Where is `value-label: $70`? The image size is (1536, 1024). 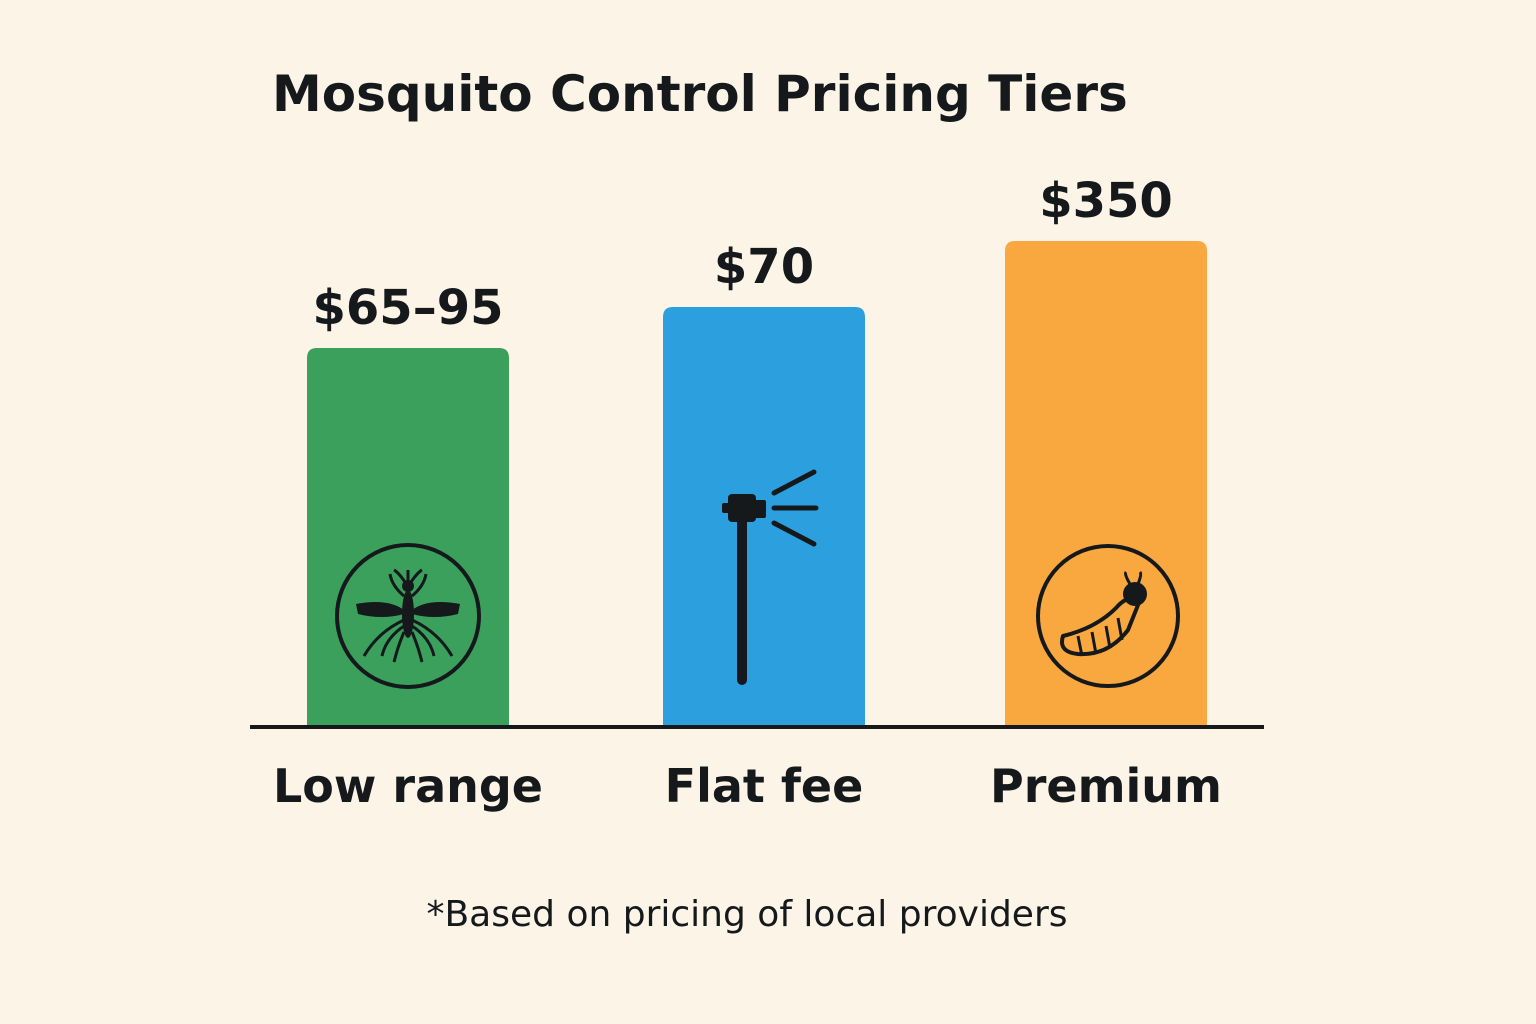 value-label: $70 is located at coordinates (764, 267).